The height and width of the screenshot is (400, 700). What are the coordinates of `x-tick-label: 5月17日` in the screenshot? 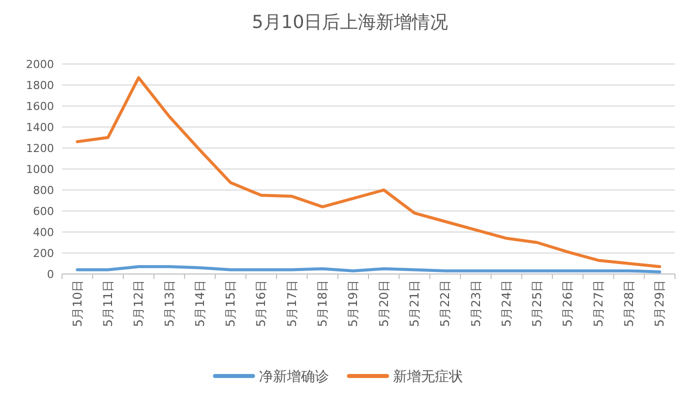 It's located at (291, 303).